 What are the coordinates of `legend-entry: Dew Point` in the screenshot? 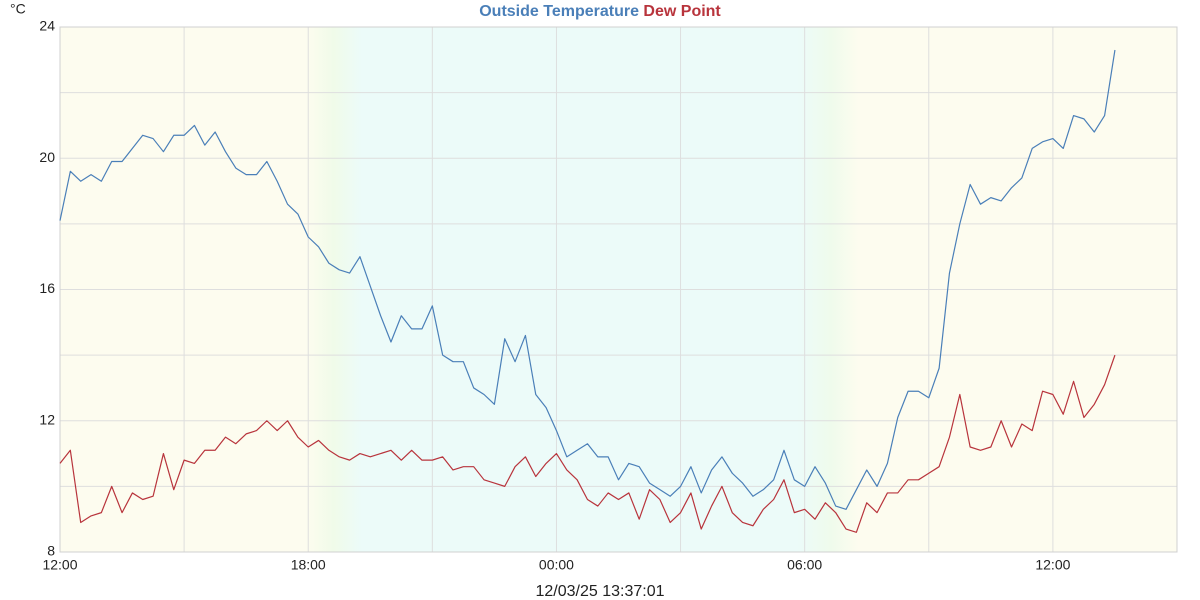 It's located at (682, 11).